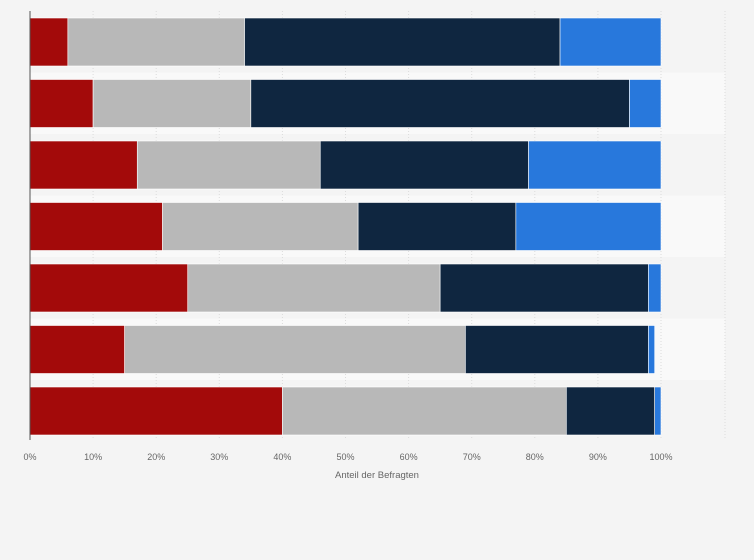 The image size is (754, 560). Describe the element at coordinates (29, 457) in the screenshot. I see `x-tick-label: 0%` at that location.